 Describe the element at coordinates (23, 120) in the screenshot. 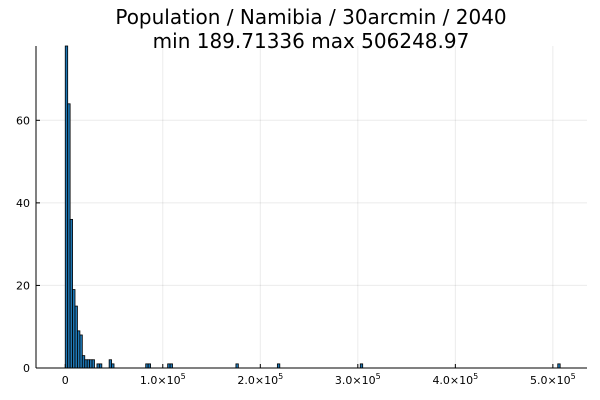

I see `y-tick-label: 60` at that location.